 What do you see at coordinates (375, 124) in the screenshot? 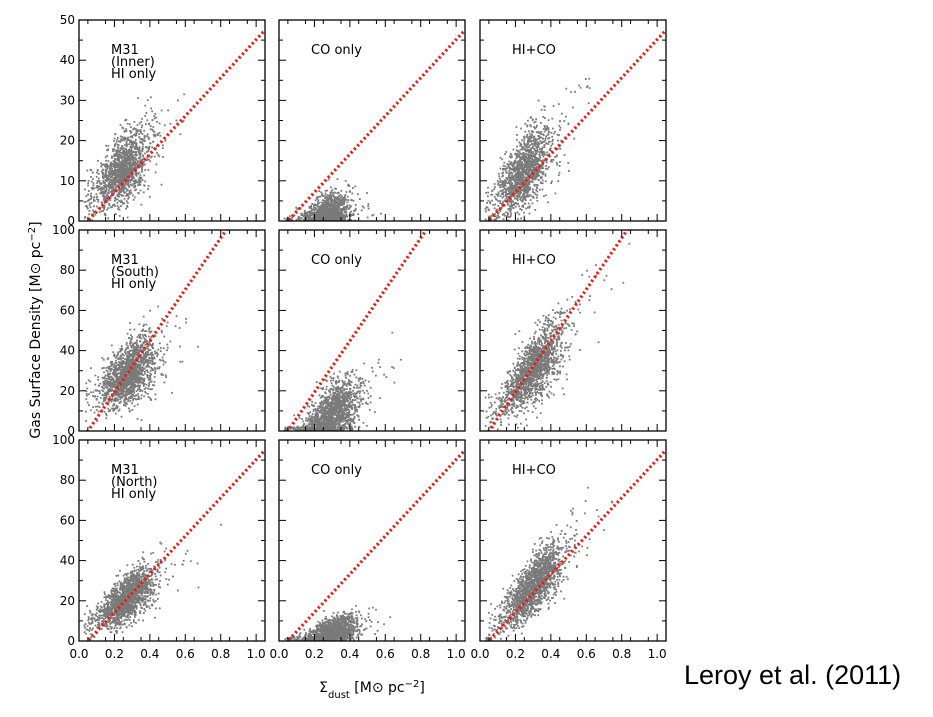
I see `reference-line` at bounding box center [375, 124].